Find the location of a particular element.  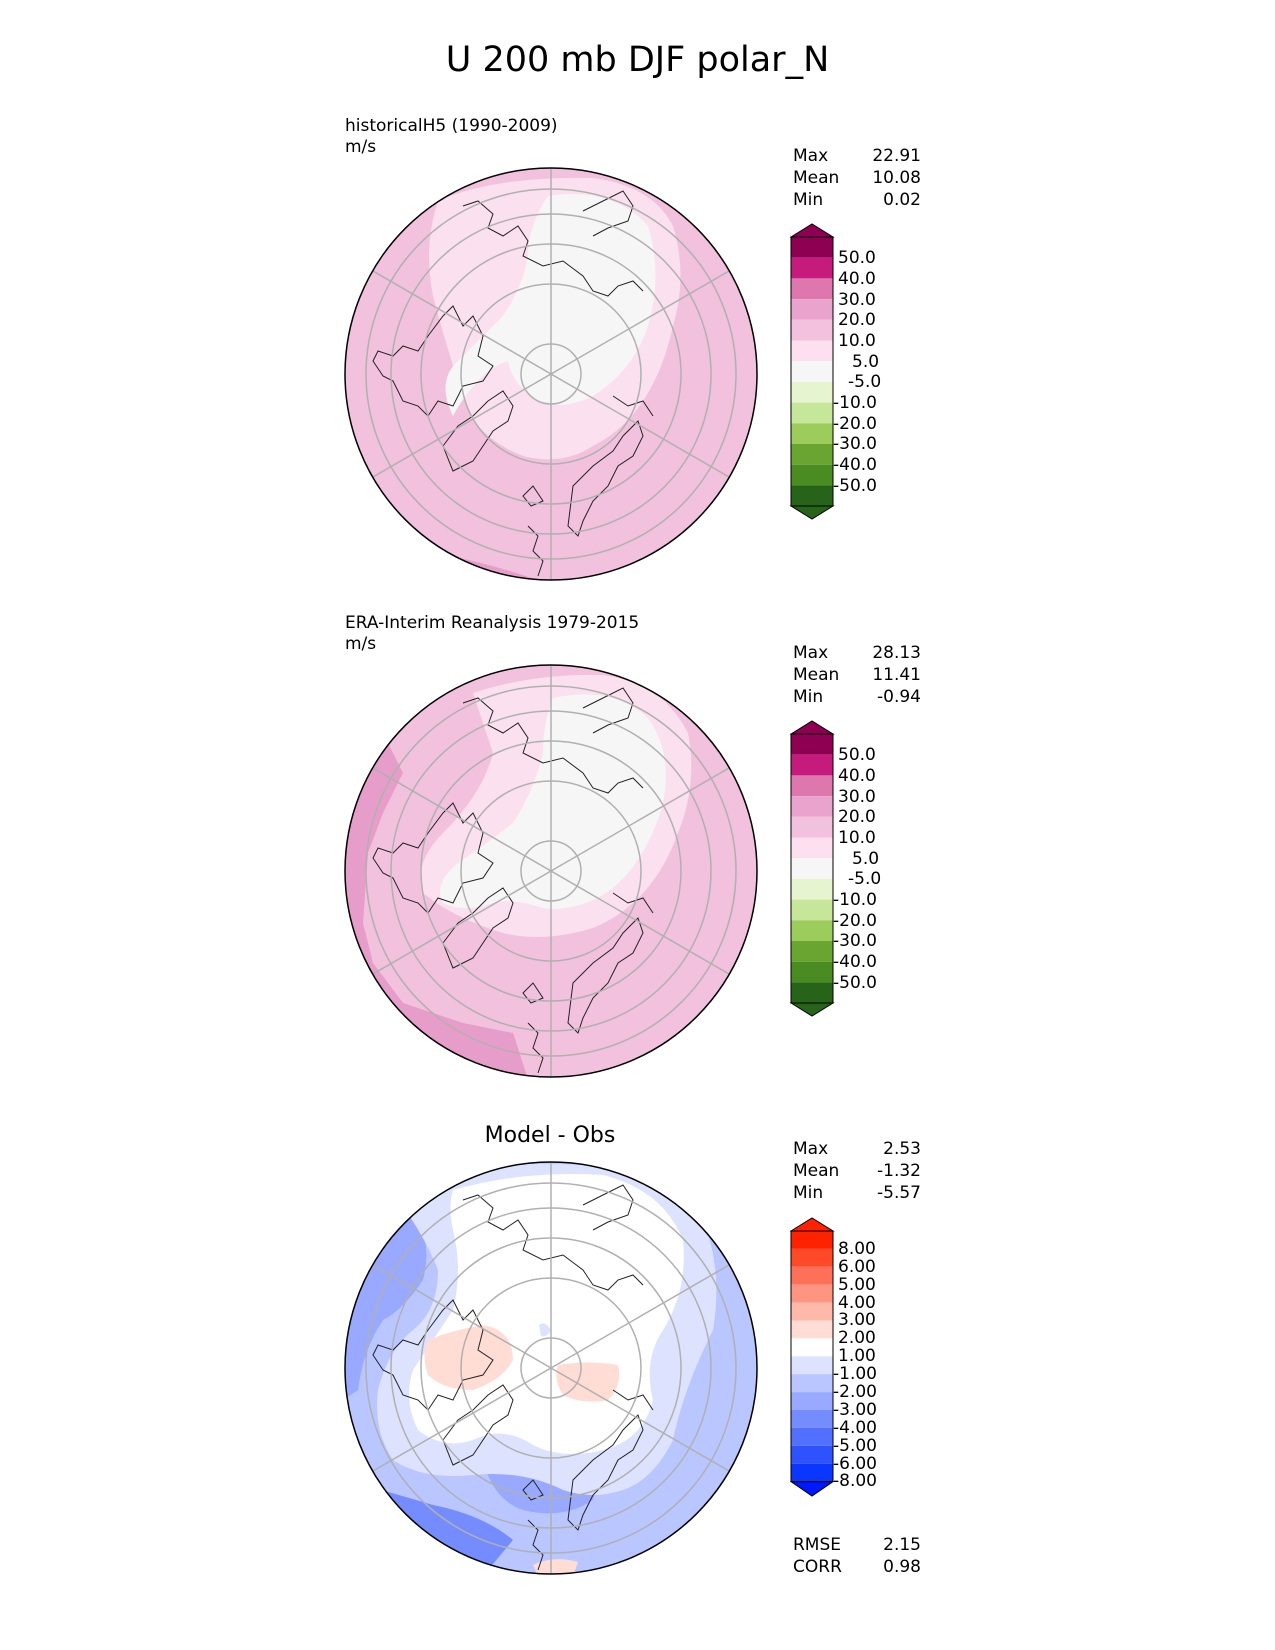

diff-neg-pole is located at coordinates (545, 1330).